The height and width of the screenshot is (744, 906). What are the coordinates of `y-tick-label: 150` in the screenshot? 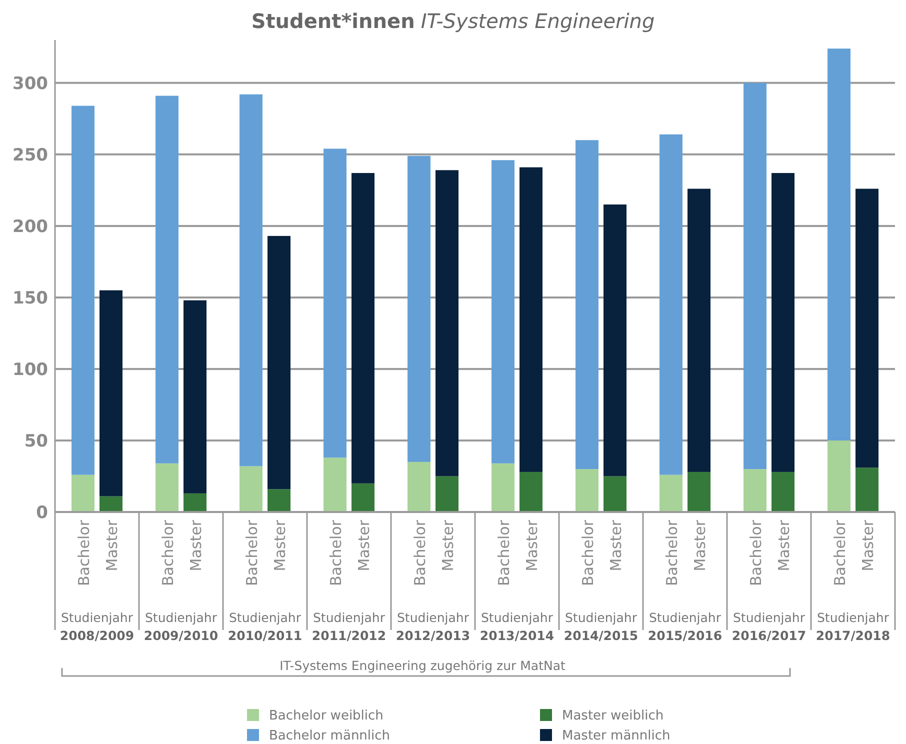 It's located at (30, 298).